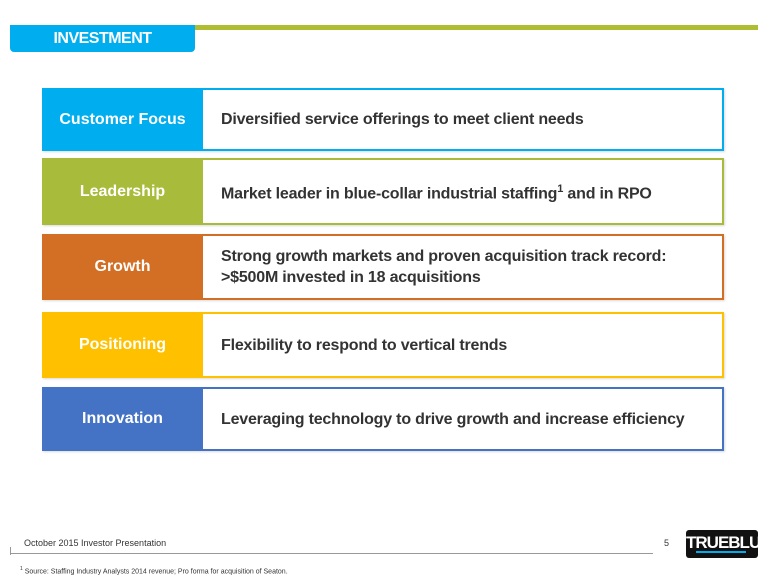 The width and height of the screenshot is (775, 581). What do you see at coordinates (10, 551) in the screenshot?
I see `footer-divider-tick` at bounding box center [10, 551].